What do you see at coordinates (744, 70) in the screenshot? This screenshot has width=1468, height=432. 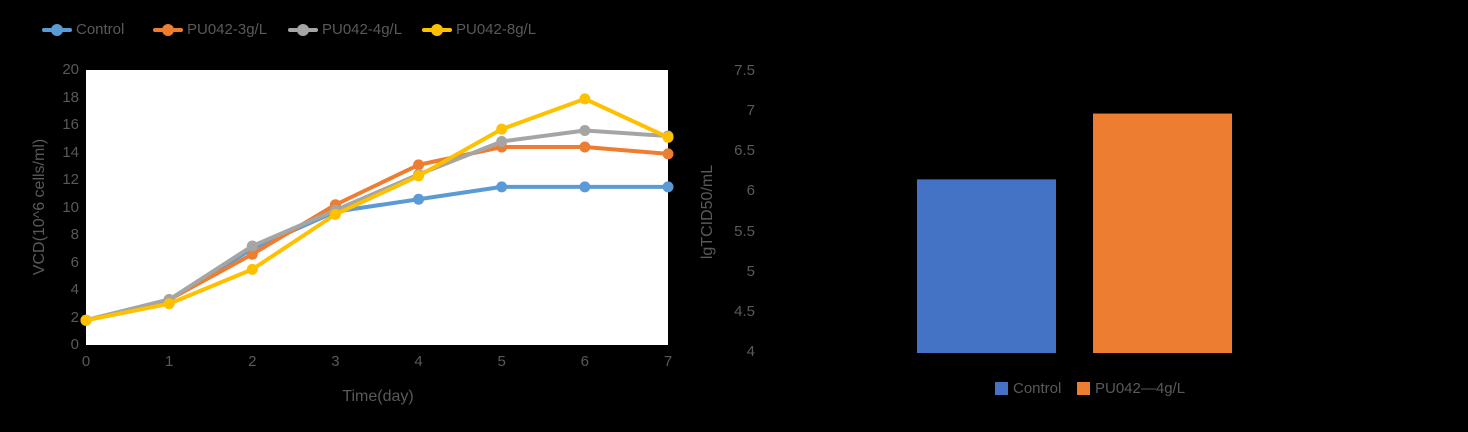 I see `bar-y-tick-label: 7.5` at bounding box center [744, 70].